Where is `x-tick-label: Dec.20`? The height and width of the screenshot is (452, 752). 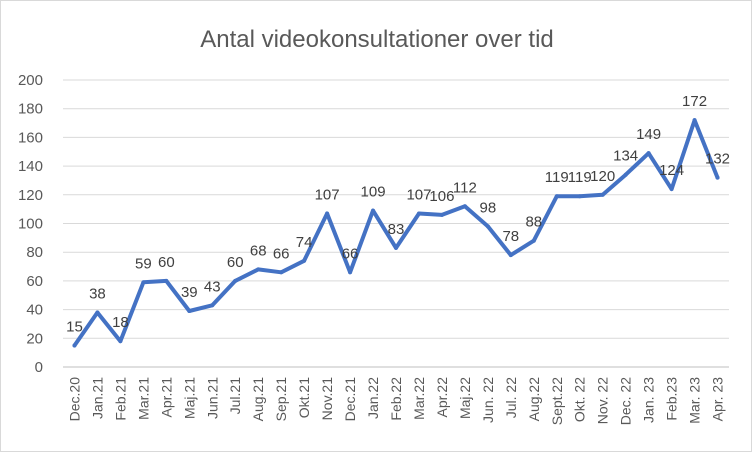
x-tick-label: Dec.20 is located at coordinates (74, 399).